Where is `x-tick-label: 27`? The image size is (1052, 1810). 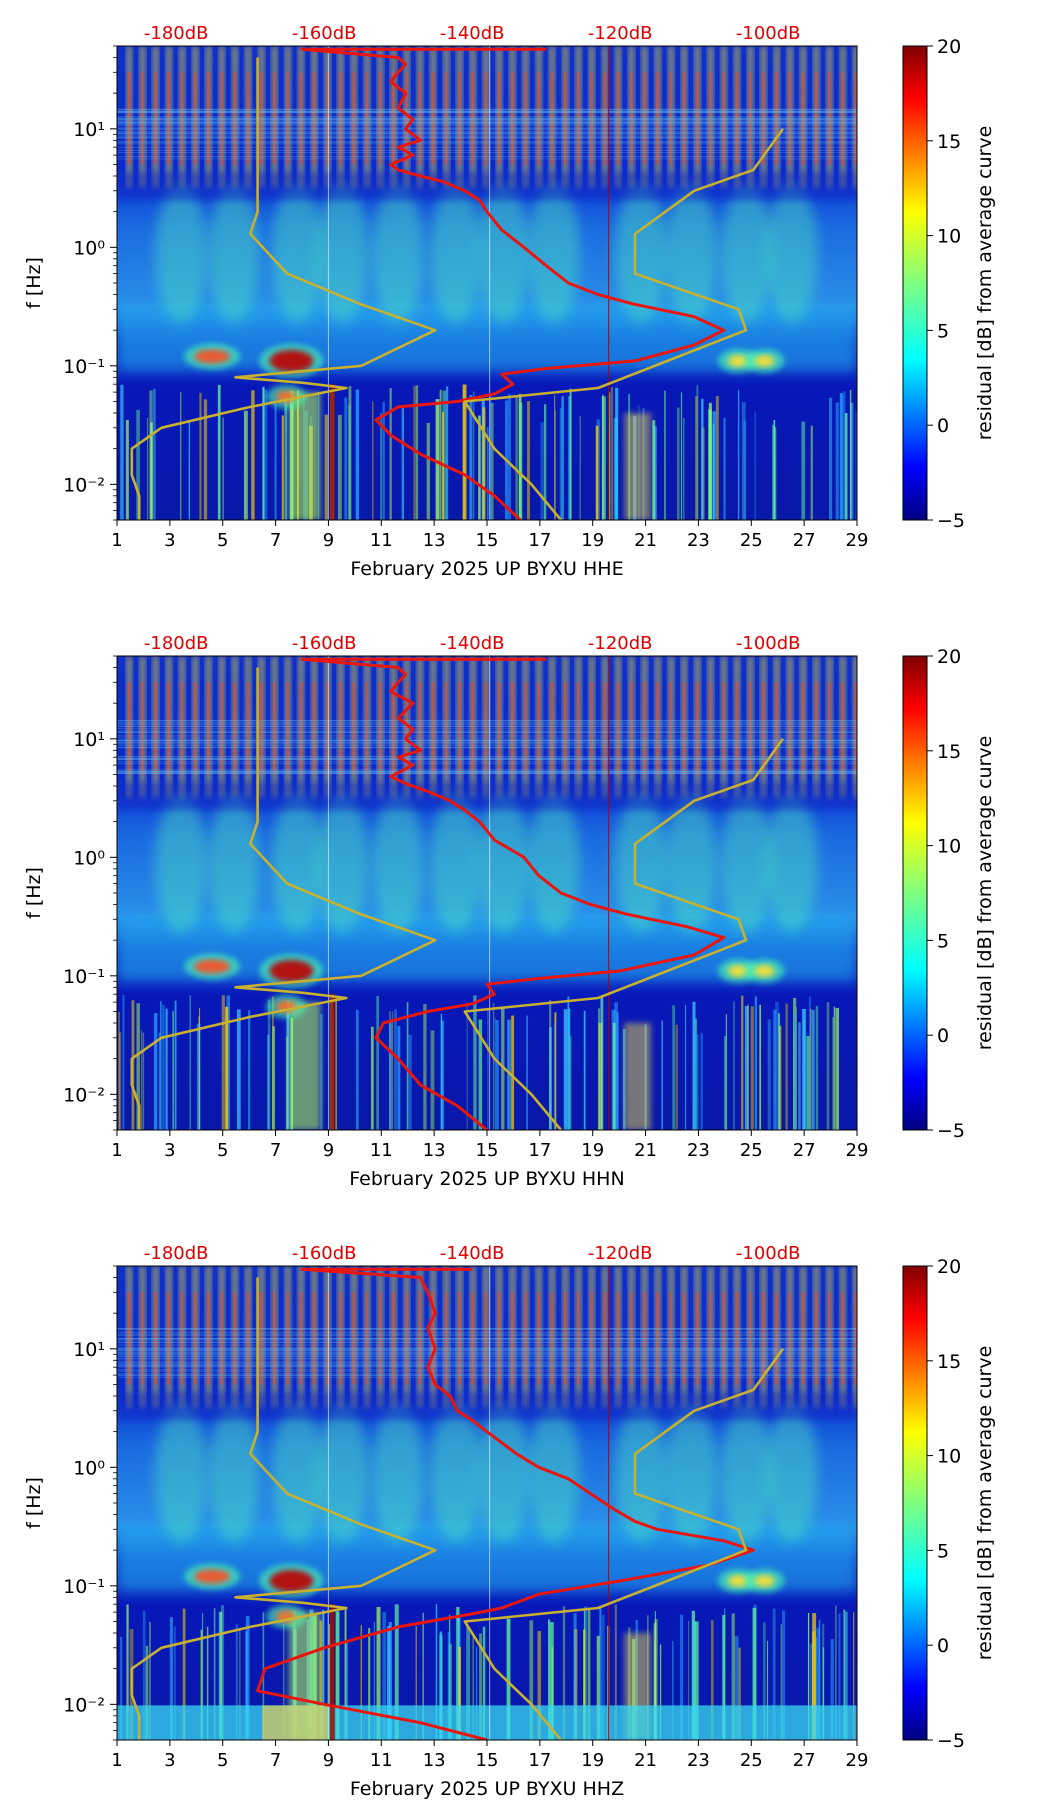
x-tick-label: 27 is located at coordinates (804, 540).